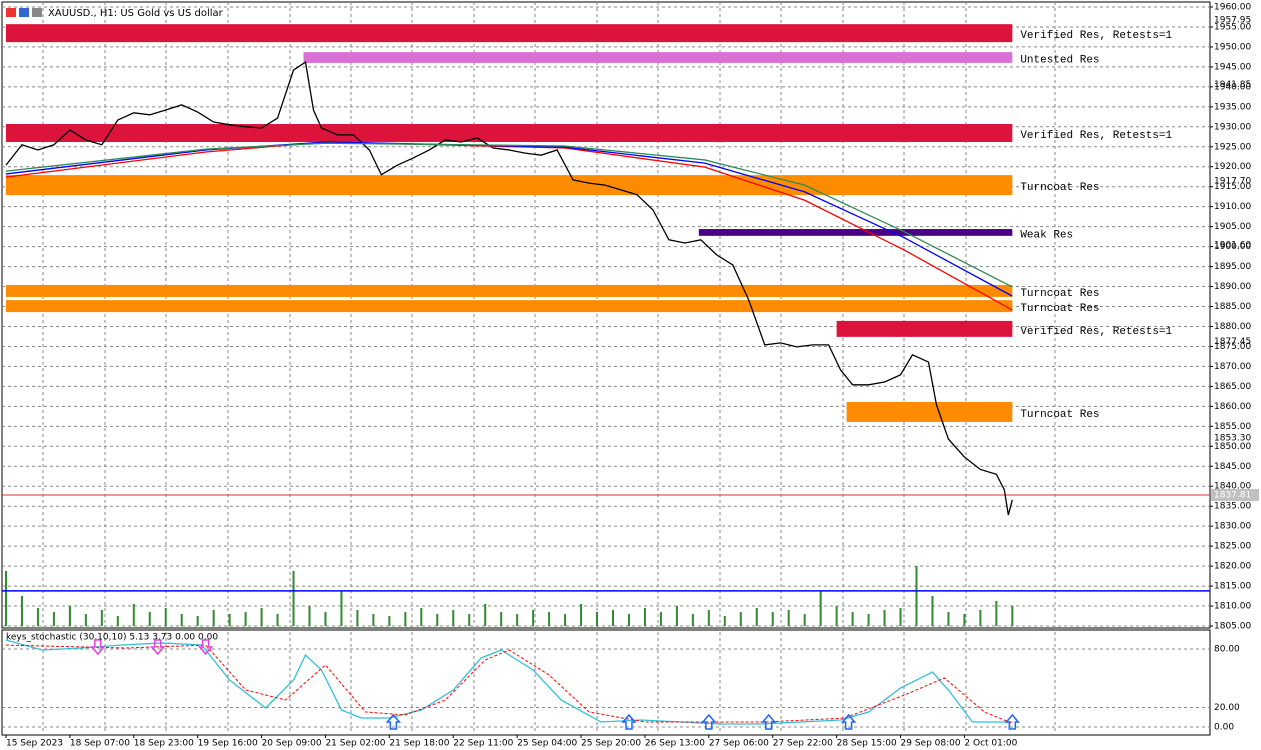 The height and width of the screenshot is (750, 1261). I want to click on y-tick-label: 1925.00, so click(1232, 147).